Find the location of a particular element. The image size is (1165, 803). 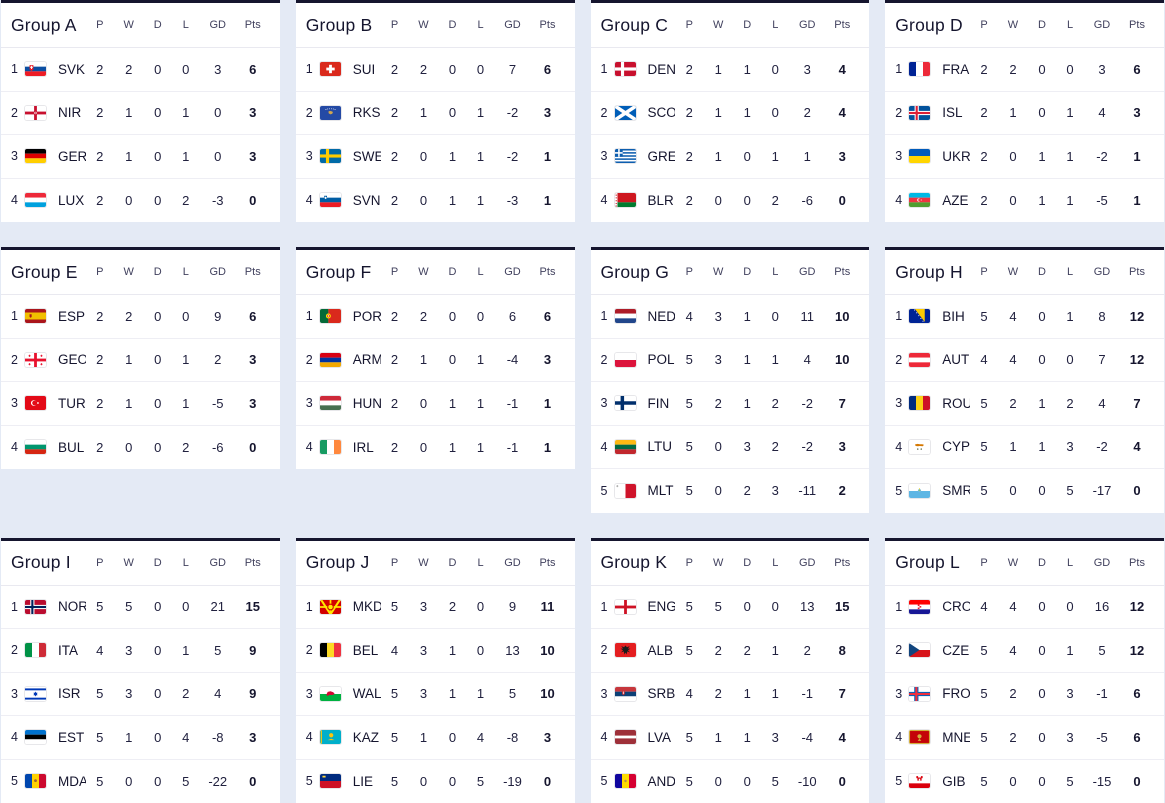

table-row: 3 HUN 2 0 1 1 -1 1 is located at coordinates (435, 404).